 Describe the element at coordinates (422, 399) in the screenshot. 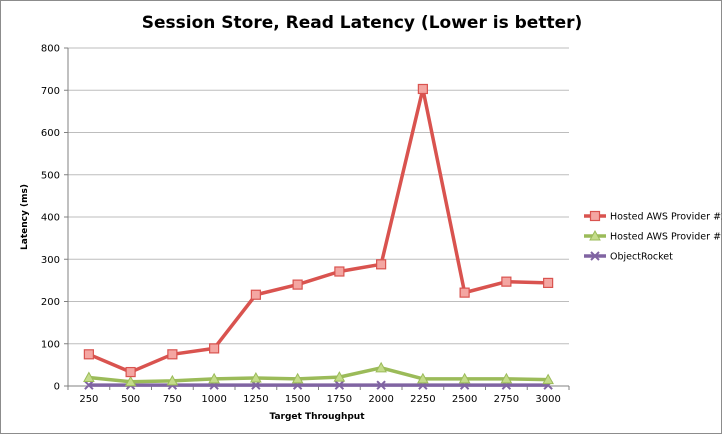

I see `x-tick-label: 2250` at that location.